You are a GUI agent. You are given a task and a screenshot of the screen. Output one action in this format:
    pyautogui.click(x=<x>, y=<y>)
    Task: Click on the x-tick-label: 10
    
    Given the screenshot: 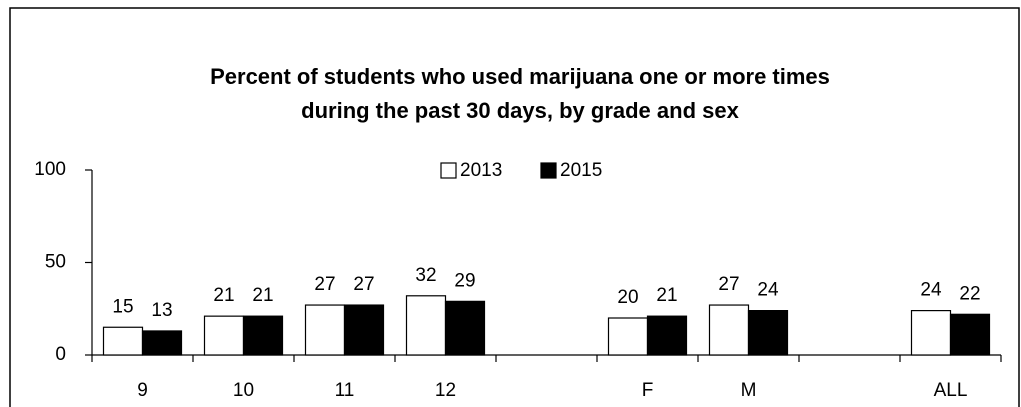 What is the action you would take?
    pyautogui.click(x=243, y=390)
    